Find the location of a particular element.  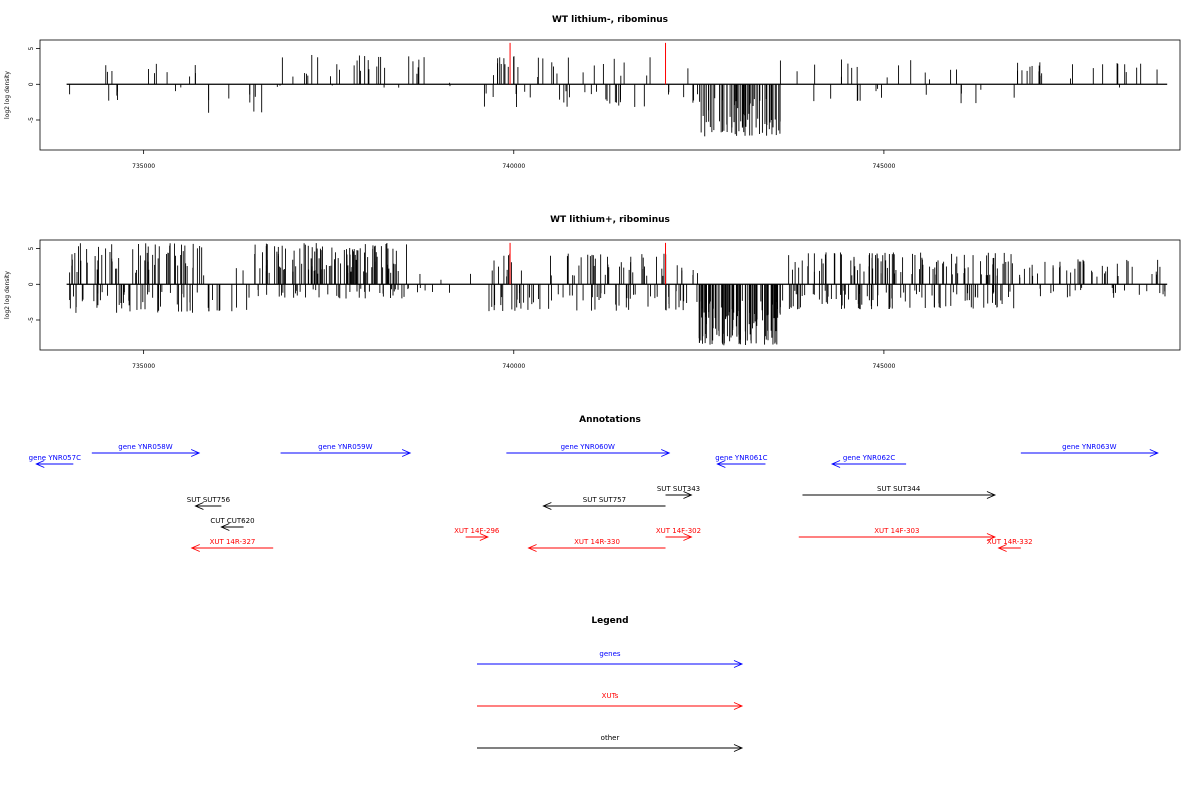

annotation-label: SUT SUT756 is located at coordinates (209, 500).